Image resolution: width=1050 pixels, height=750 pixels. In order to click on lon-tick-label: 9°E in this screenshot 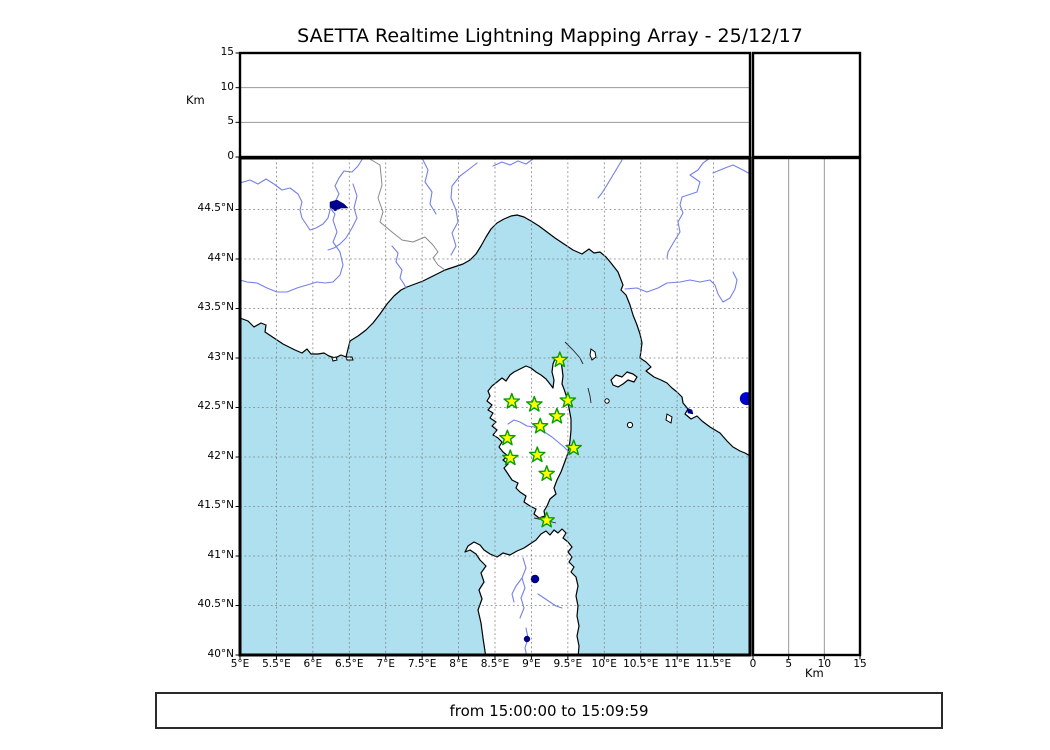, I will do `click(531, 664)`.